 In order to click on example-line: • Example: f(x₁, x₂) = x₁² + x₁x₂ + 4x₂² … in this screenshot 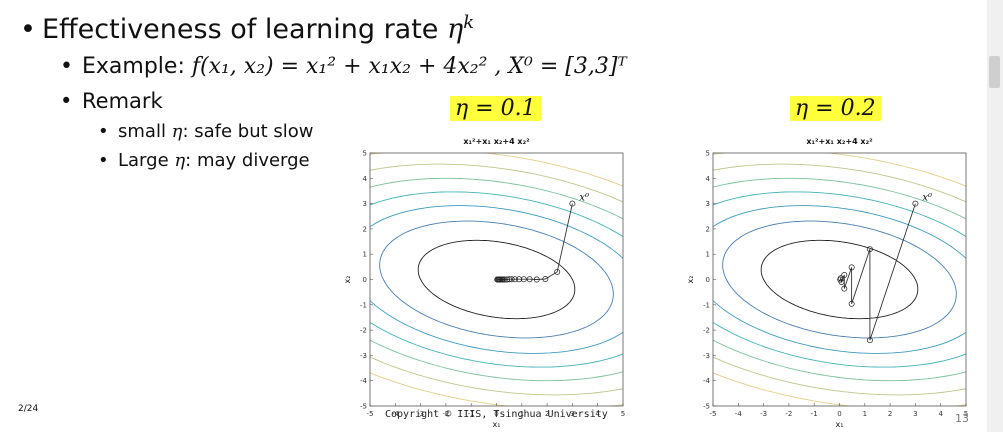, I will do `click(343, 66)`.